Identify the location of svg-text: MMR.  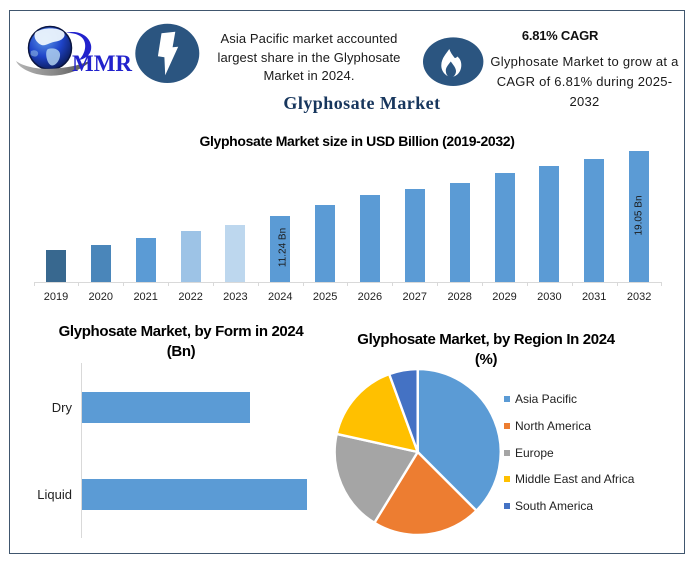
(102, 63).